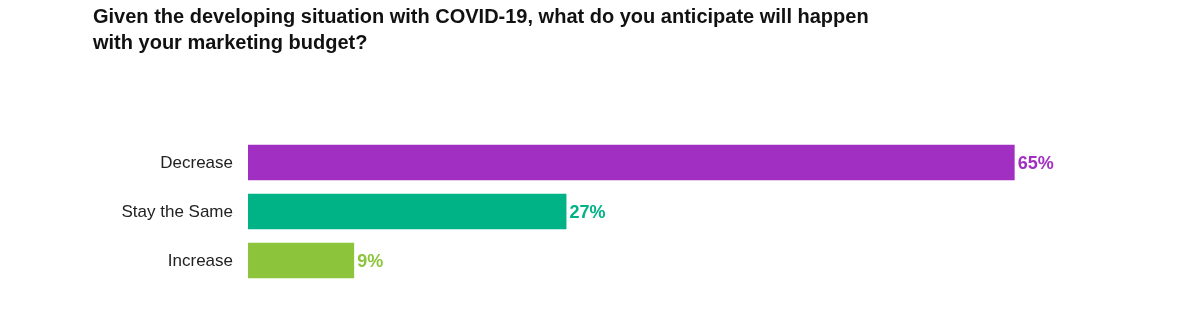  I want to click on y-tick-label: Increase, so click(200, 261).